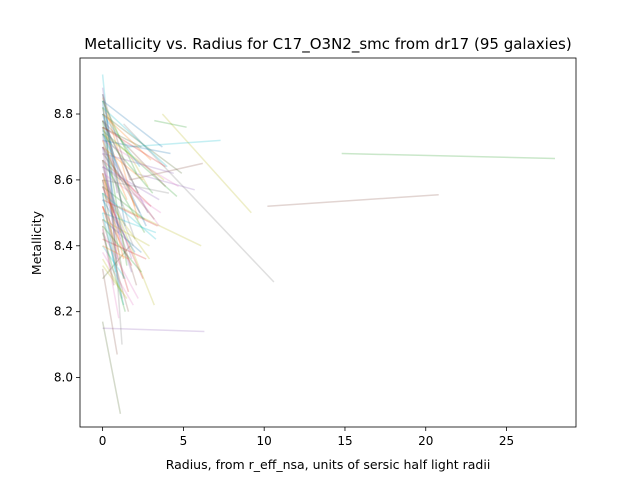  What do you see at coordinates (306, 437) in the screenshot?
I see `x-axis-ticks: 0 5 10 15 20 25` at bounding box center [306, 437].